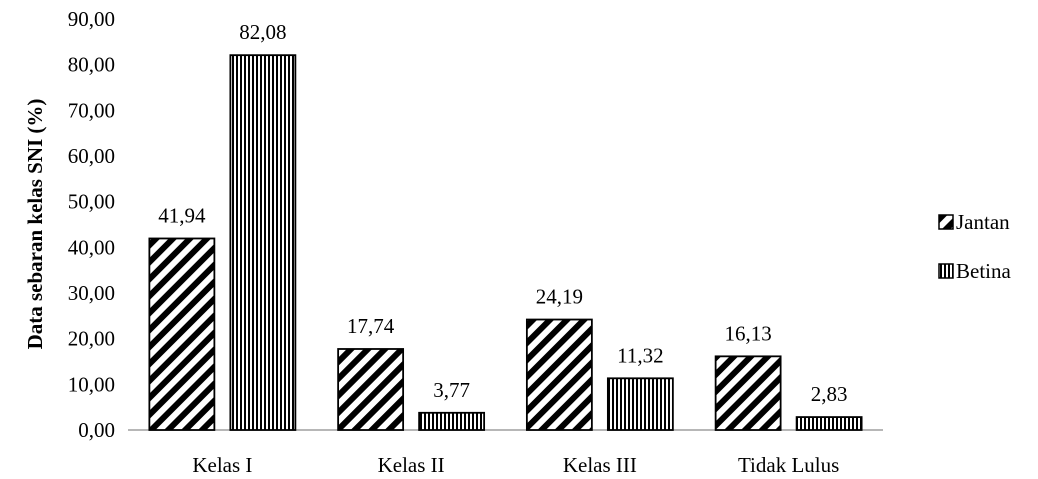 The image size is (1038, 479). Describe the element at coordinates (91, 65) in the screenshot. I see `y-tick-label: 80,00` at that location.